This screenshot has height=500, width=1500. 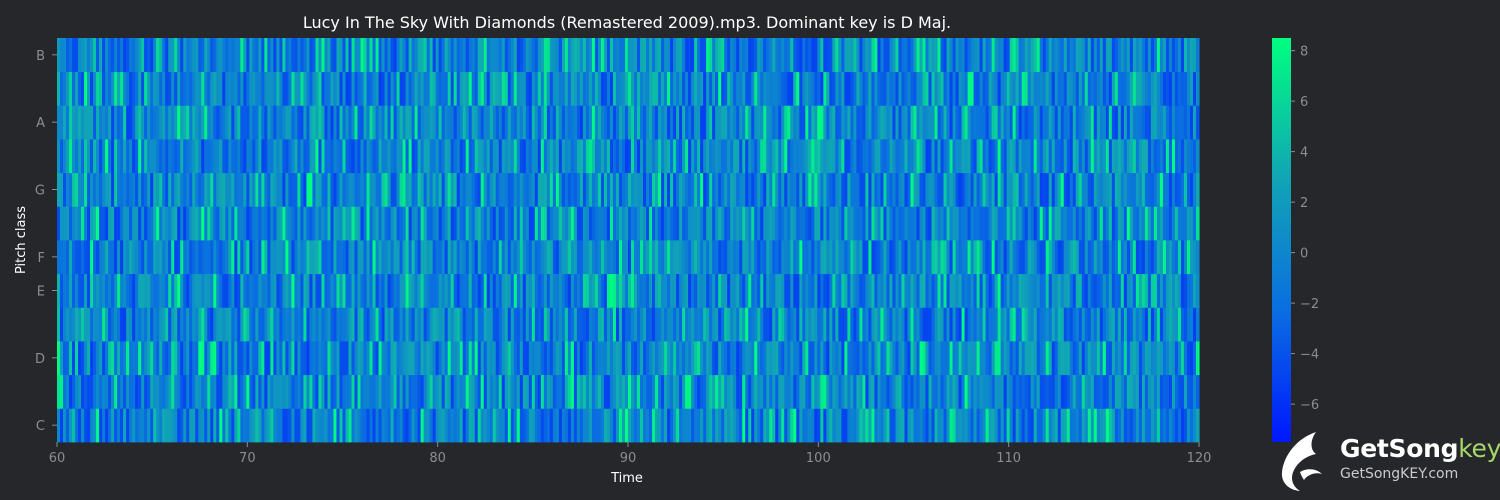 What do you see at coordinates (1304, 254) in the screenshot?
I see `colorbar-tick-label: 0` at bounding box center [1304, 254].